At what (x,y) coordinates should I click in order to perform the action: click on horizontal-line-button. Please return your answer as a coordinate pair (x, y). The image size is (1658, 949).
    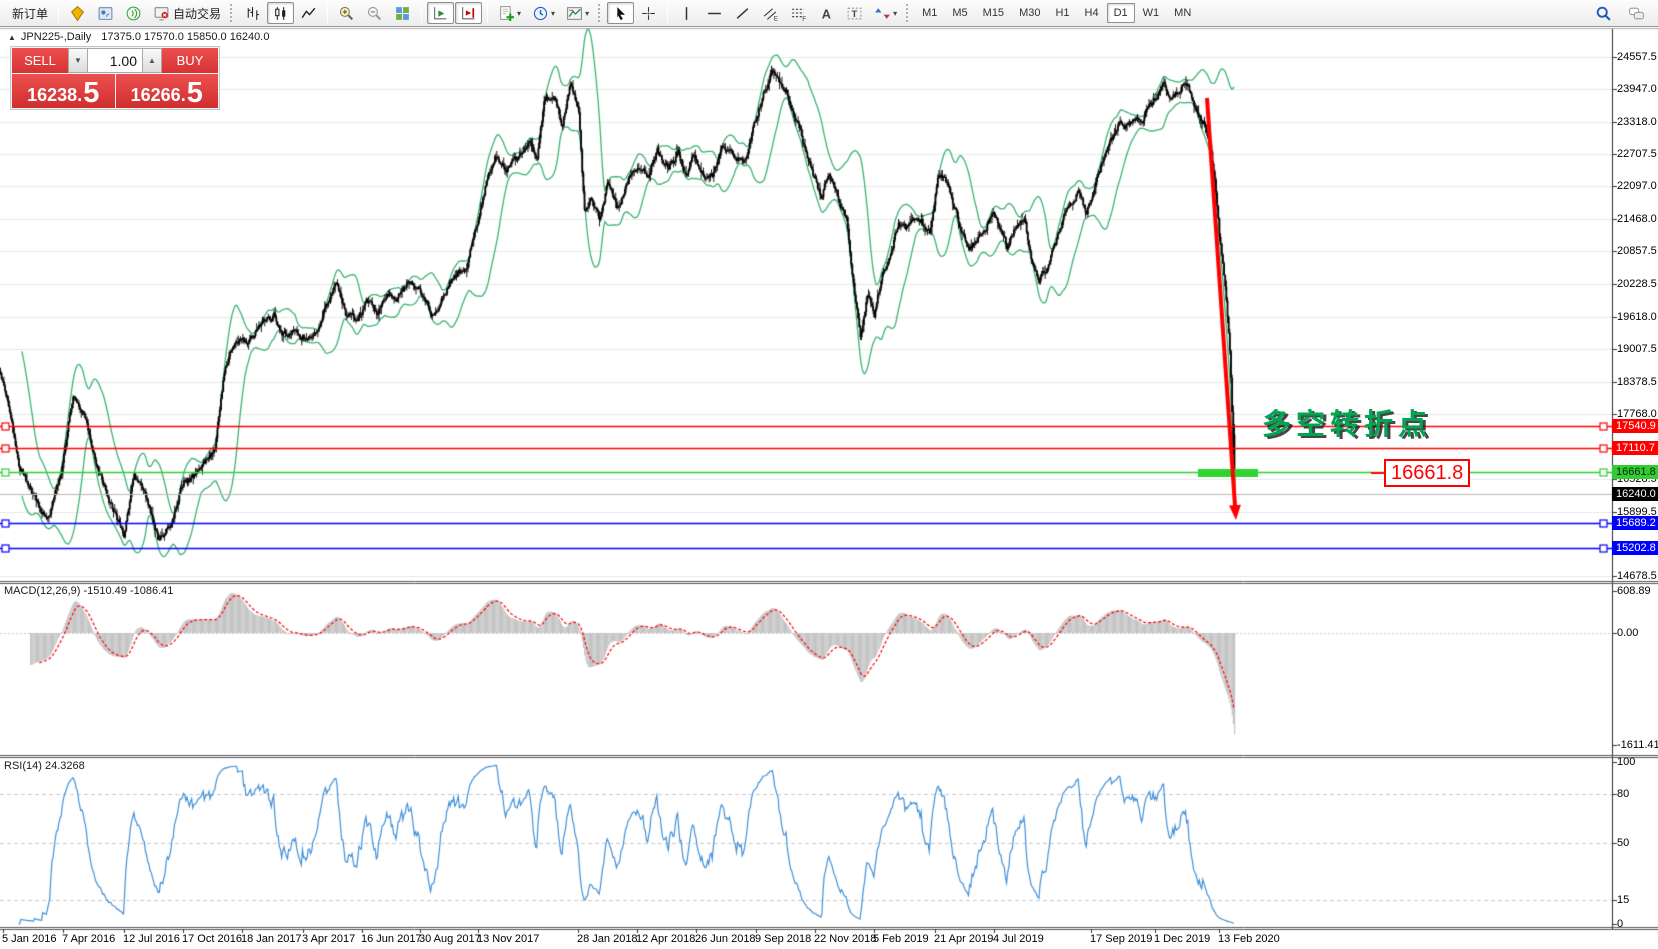
    Looking at the image, I should click on (714, 13).